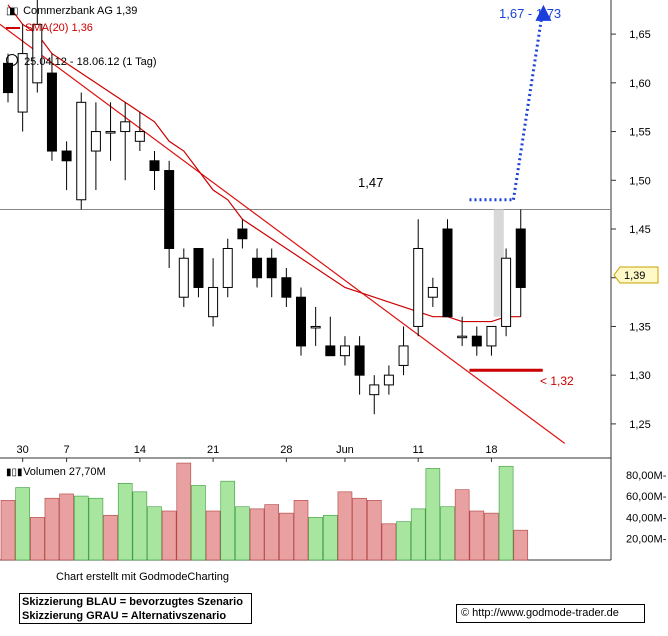 The width and height of the screenshot is (668, 636). Describe the element at coordinates (527, 109) in the screenshot. I see `blue-scenario-path` at that location.